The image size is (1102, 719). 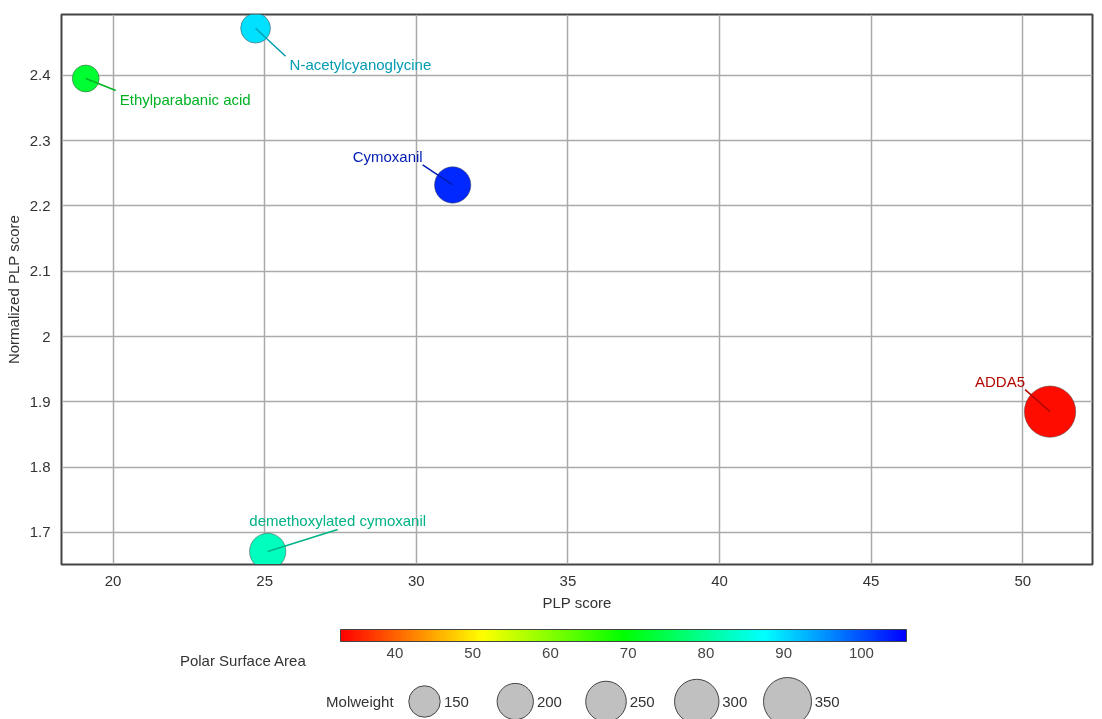 I want to click on y-tick-label: 2.4, so click(x=40, y=75).